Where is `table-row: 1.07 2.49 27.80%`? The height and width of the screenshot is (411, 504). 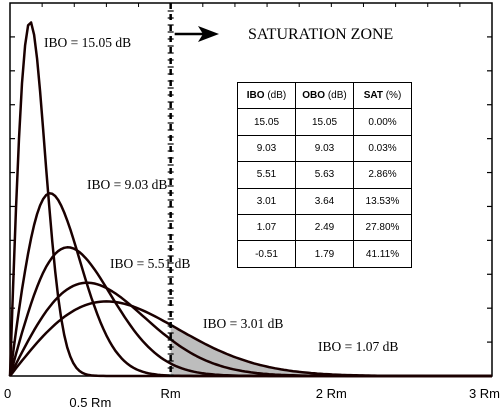 table-row: 1.07 2.49 27.80% is located at coordinates (324, 227).